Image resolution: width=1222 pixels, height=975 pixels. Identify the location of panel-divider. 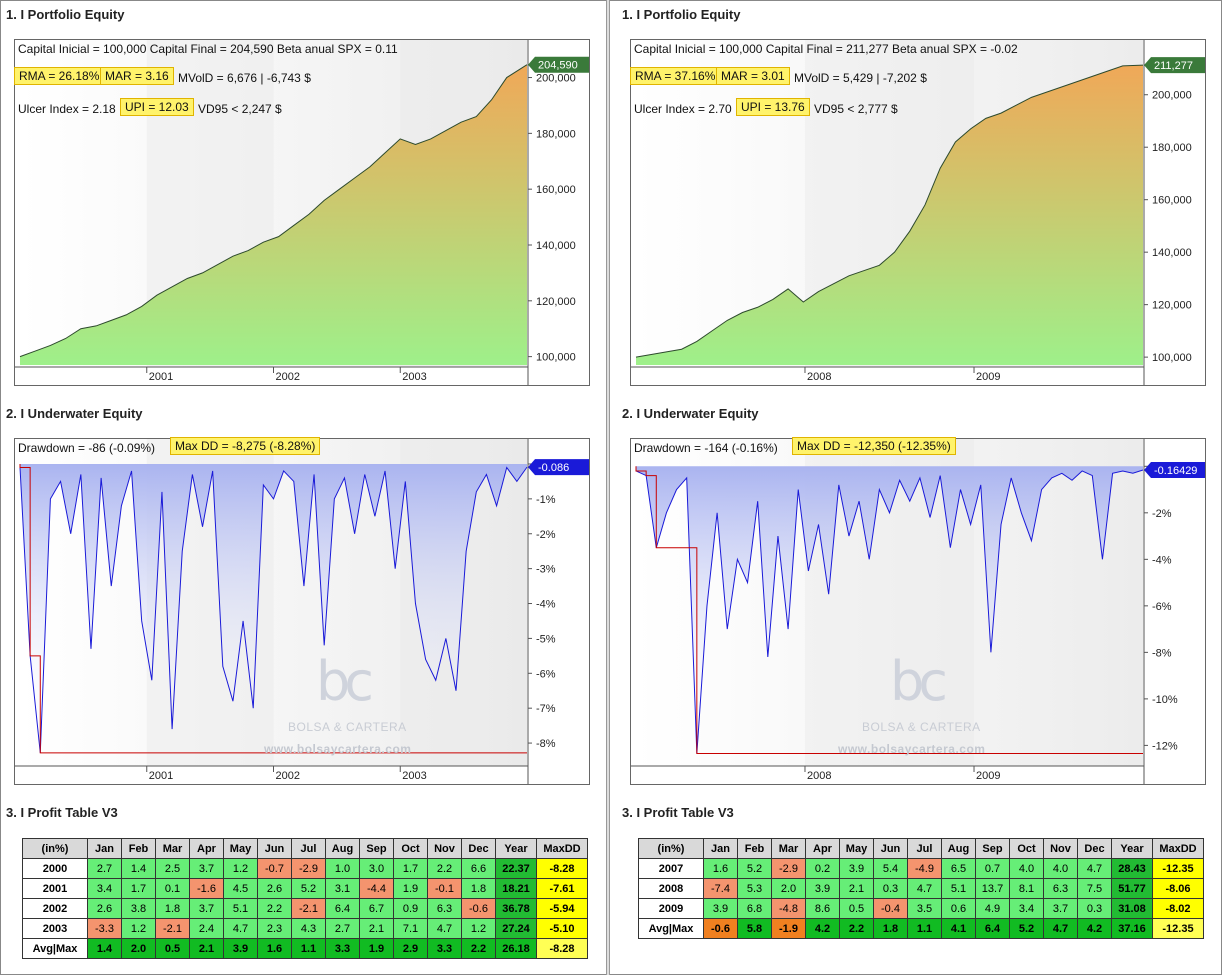
(608, 487).